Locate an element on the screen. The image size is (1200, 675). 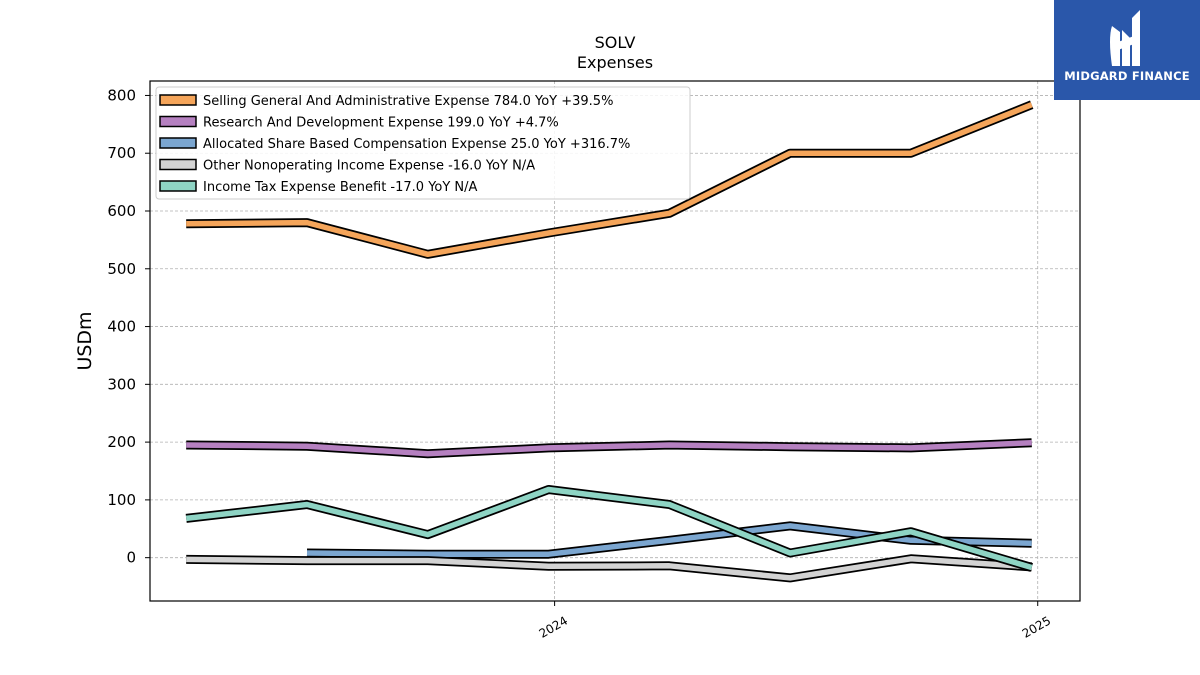
y-axis-ticks: 0 100 200 300 400 500 600 700 800 is located at coordinates (128, 326).